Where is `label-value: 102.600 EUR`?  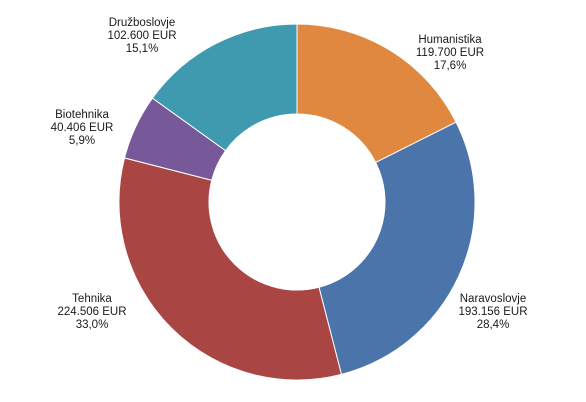
label-value: 102.600 EUR is located at coordinates (141, 36).